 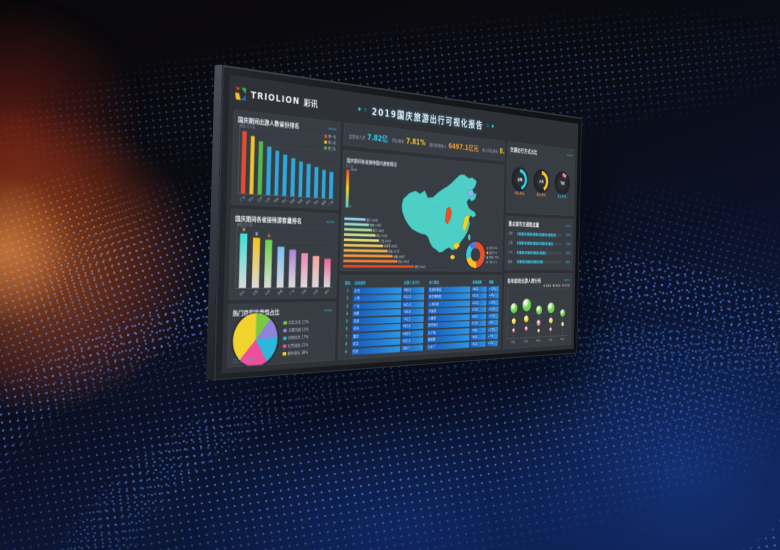 What do you see at coordinates (510, 233) in the screenshot?
I see `flow-label: 北京` at bounding box center [510, 233].